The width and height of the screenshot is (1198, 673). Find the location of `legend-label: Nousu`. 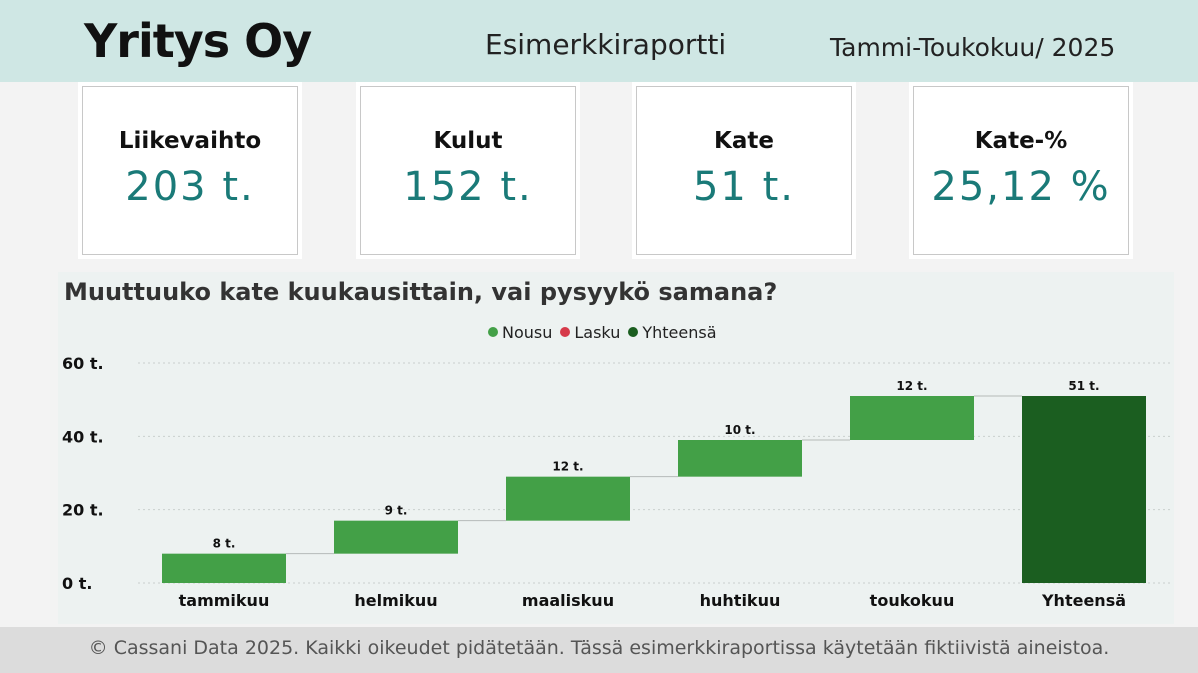

legend-label: Nousu is located at coordinates (527, 332).